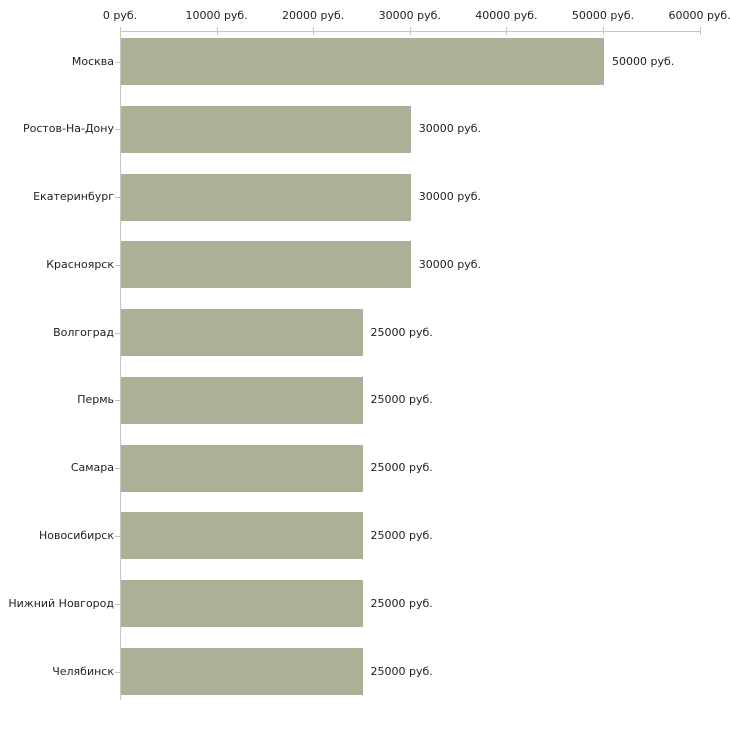 This screenshot has width=730, height=730. Describe the element at coordinates (409, 15) in the screenshot. I see `x-axis-tick-label: 30000 руб.` at that location.